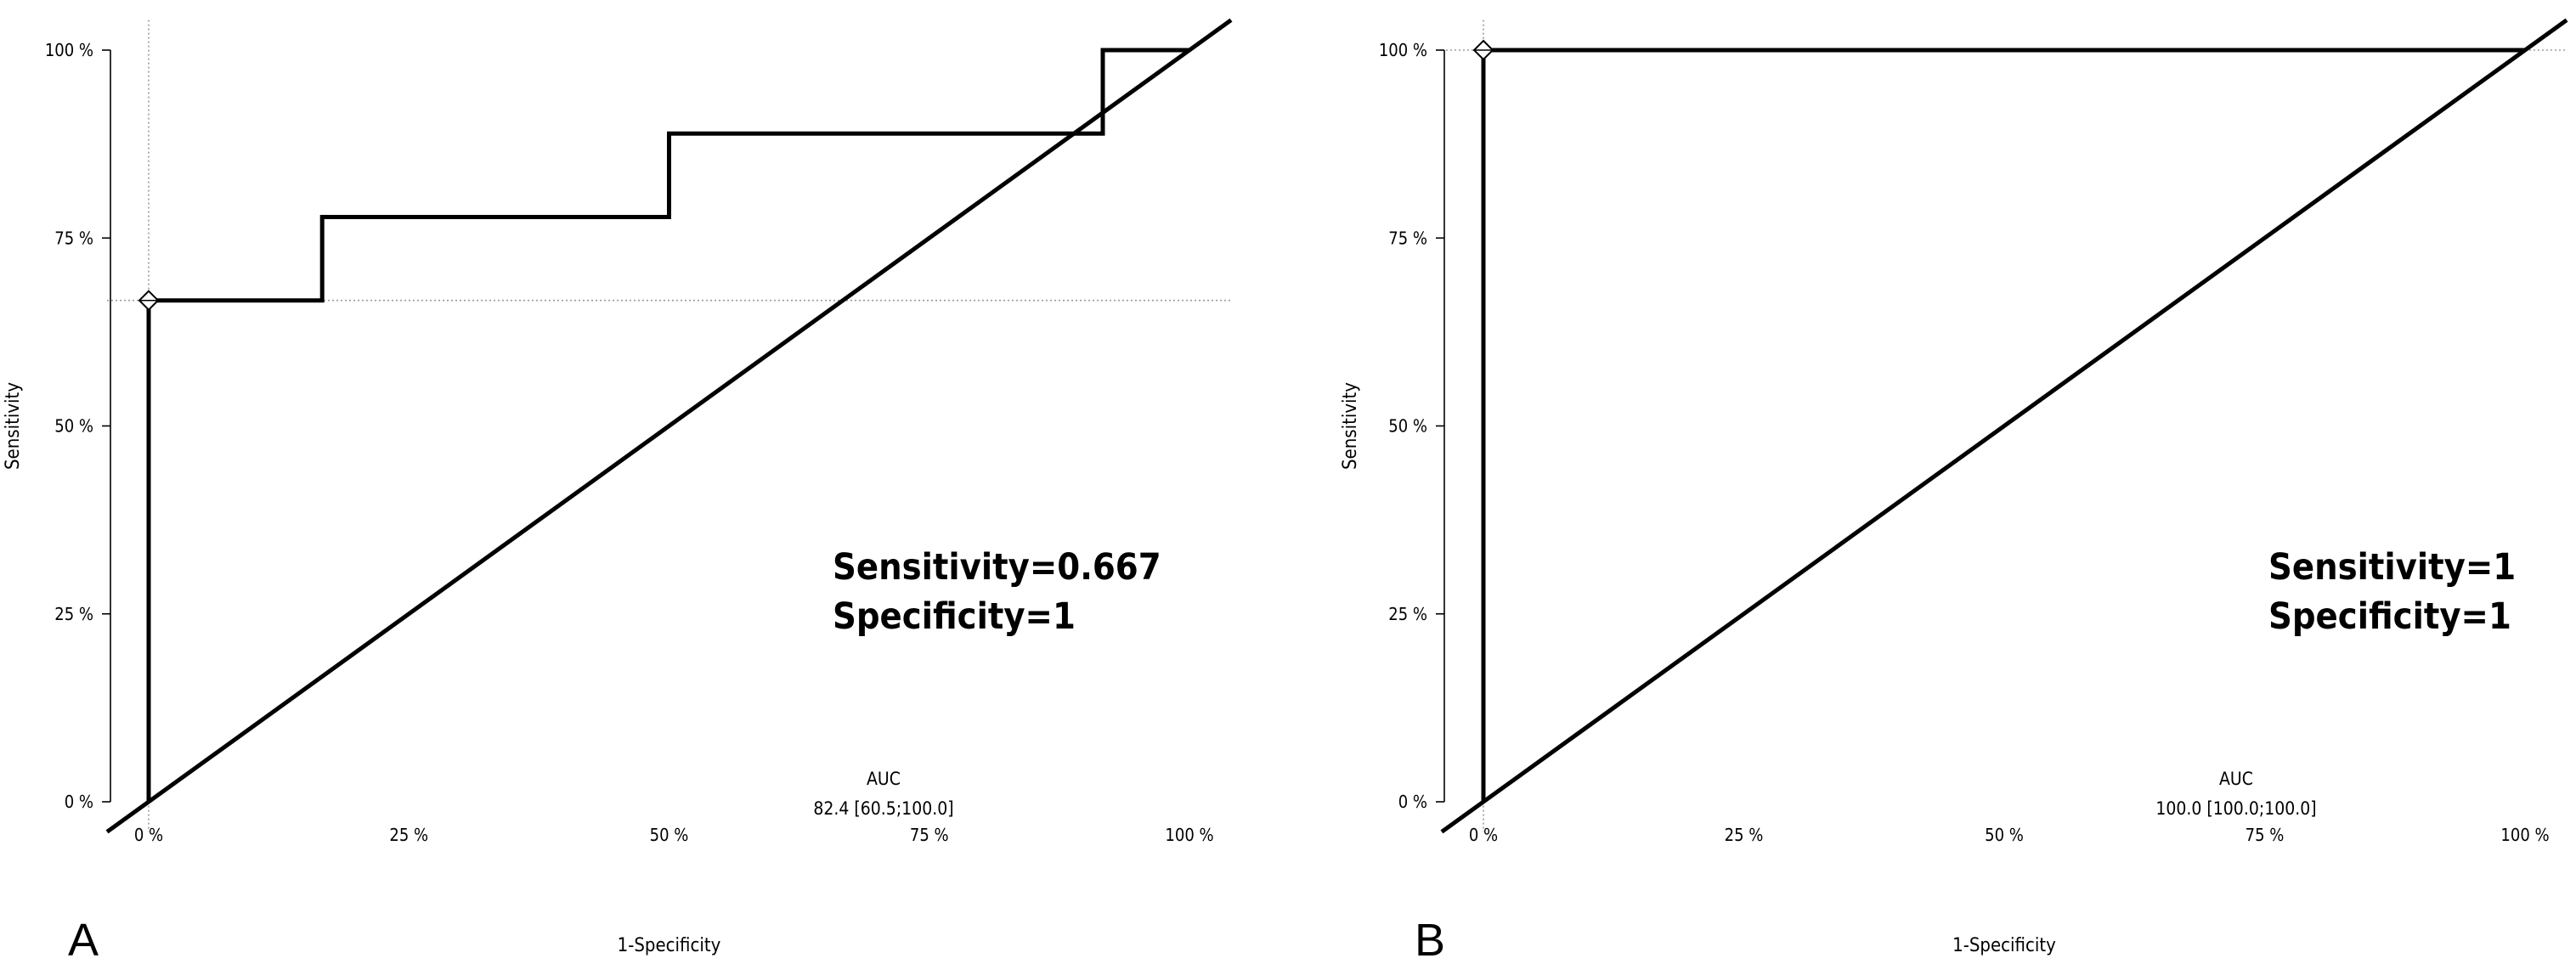  Describe the element at coordinates (2235, 808) in the screenshot. I see `auc-value: 100.0 [100.0;100.0]` at that location.